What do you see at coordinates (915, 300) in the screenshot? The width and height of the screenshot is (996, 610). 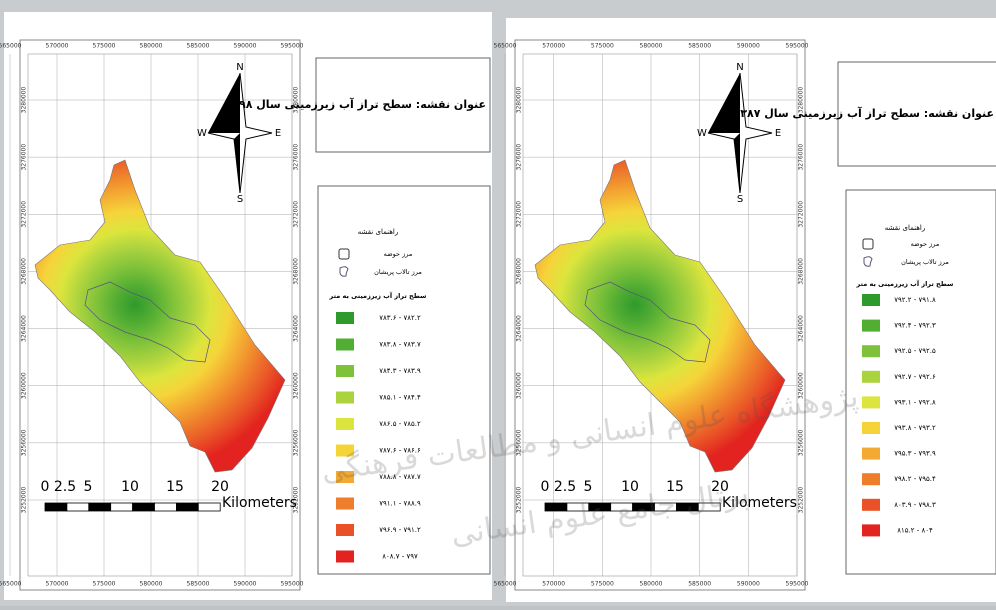 I see `legend-class-label: ۷۹۱.۸ - ۷۹۲.۲` at bounding box center [915, 300].